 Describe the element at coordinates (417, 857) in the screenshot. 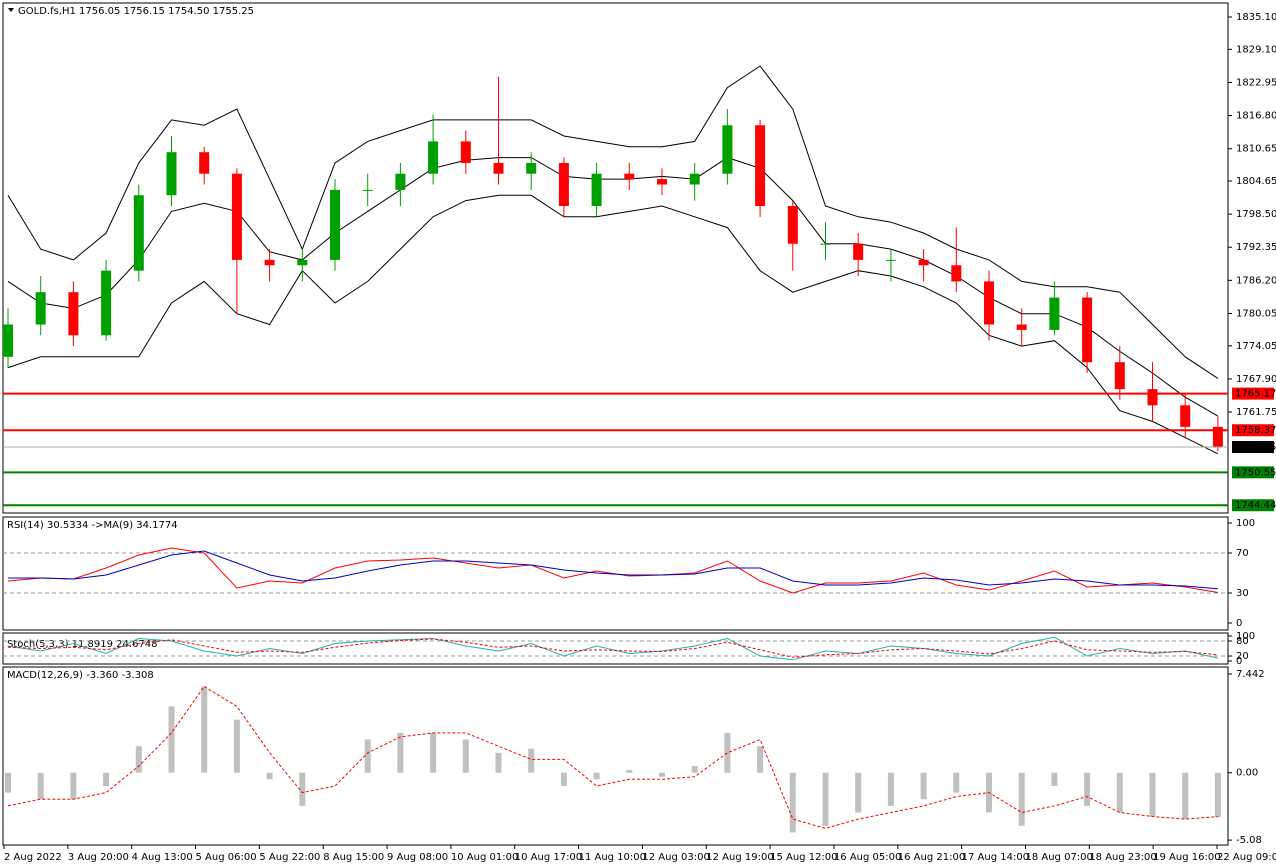

I see `x-tick-label: 9 Aug 08:00` at that location.